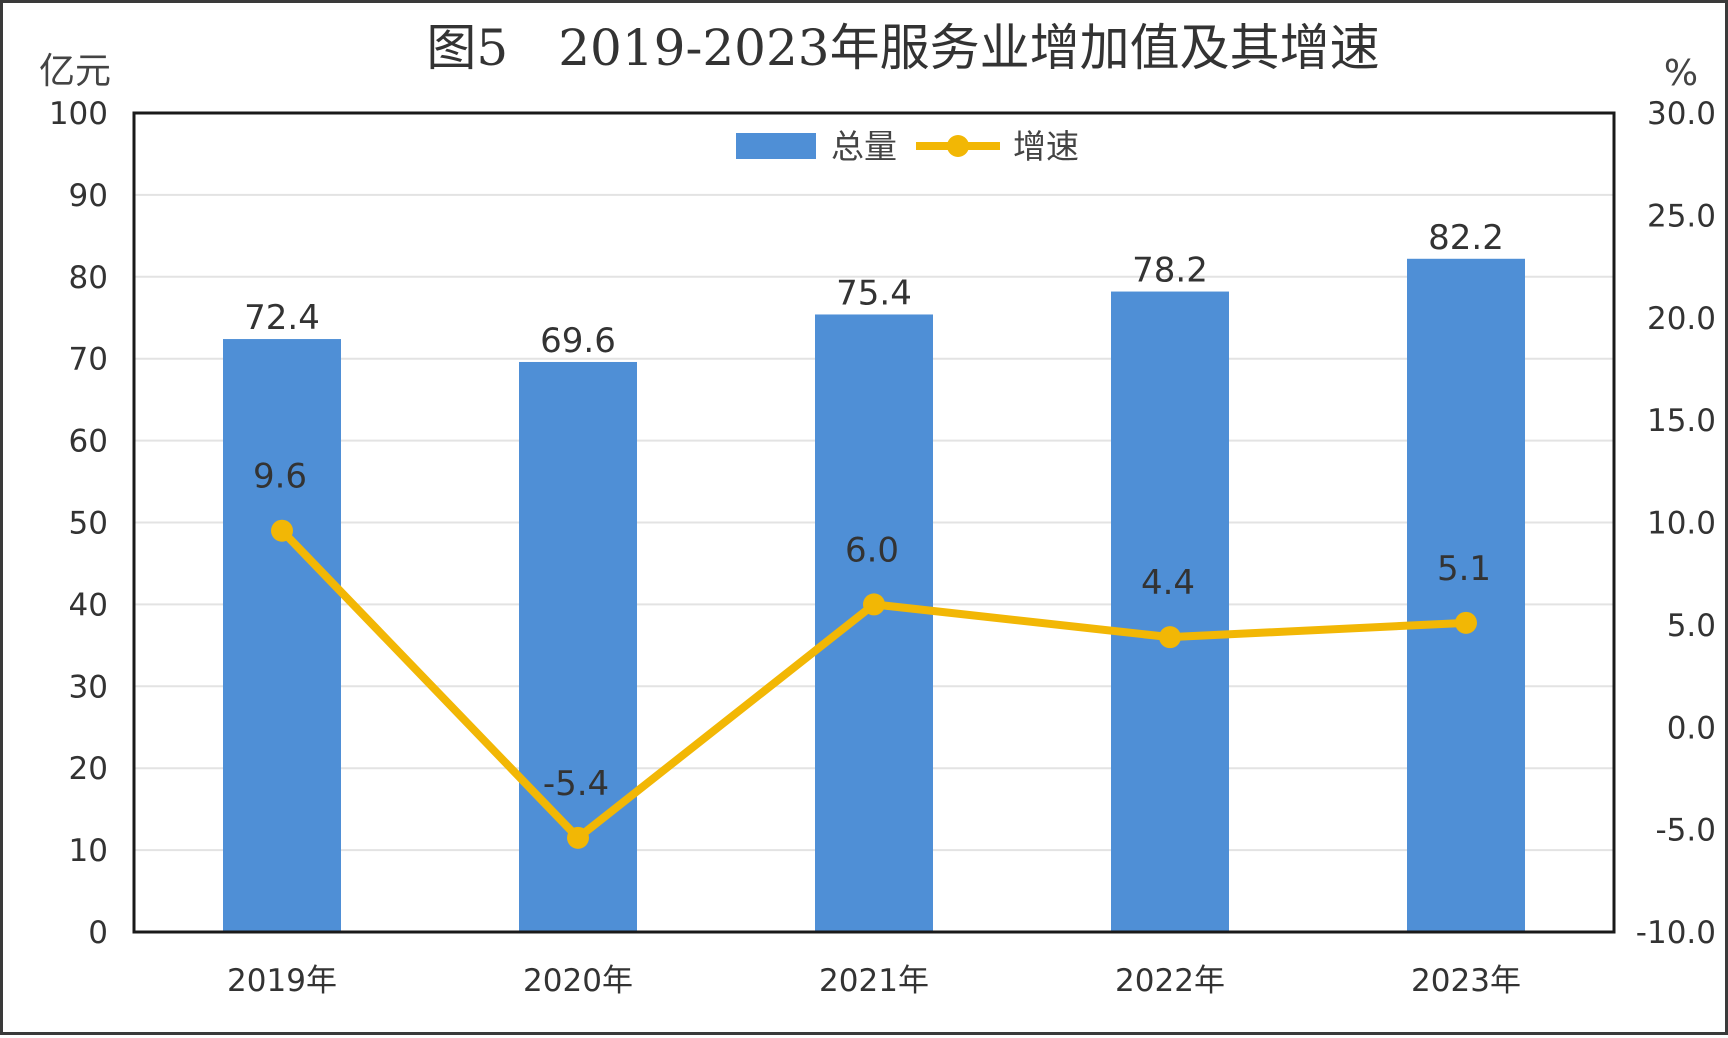 This screenshot has height=1038, width=1728. Describe the element at coordinates (1681, 114) in the screenshot. I see `right-tick-label: 30.0` at that location.